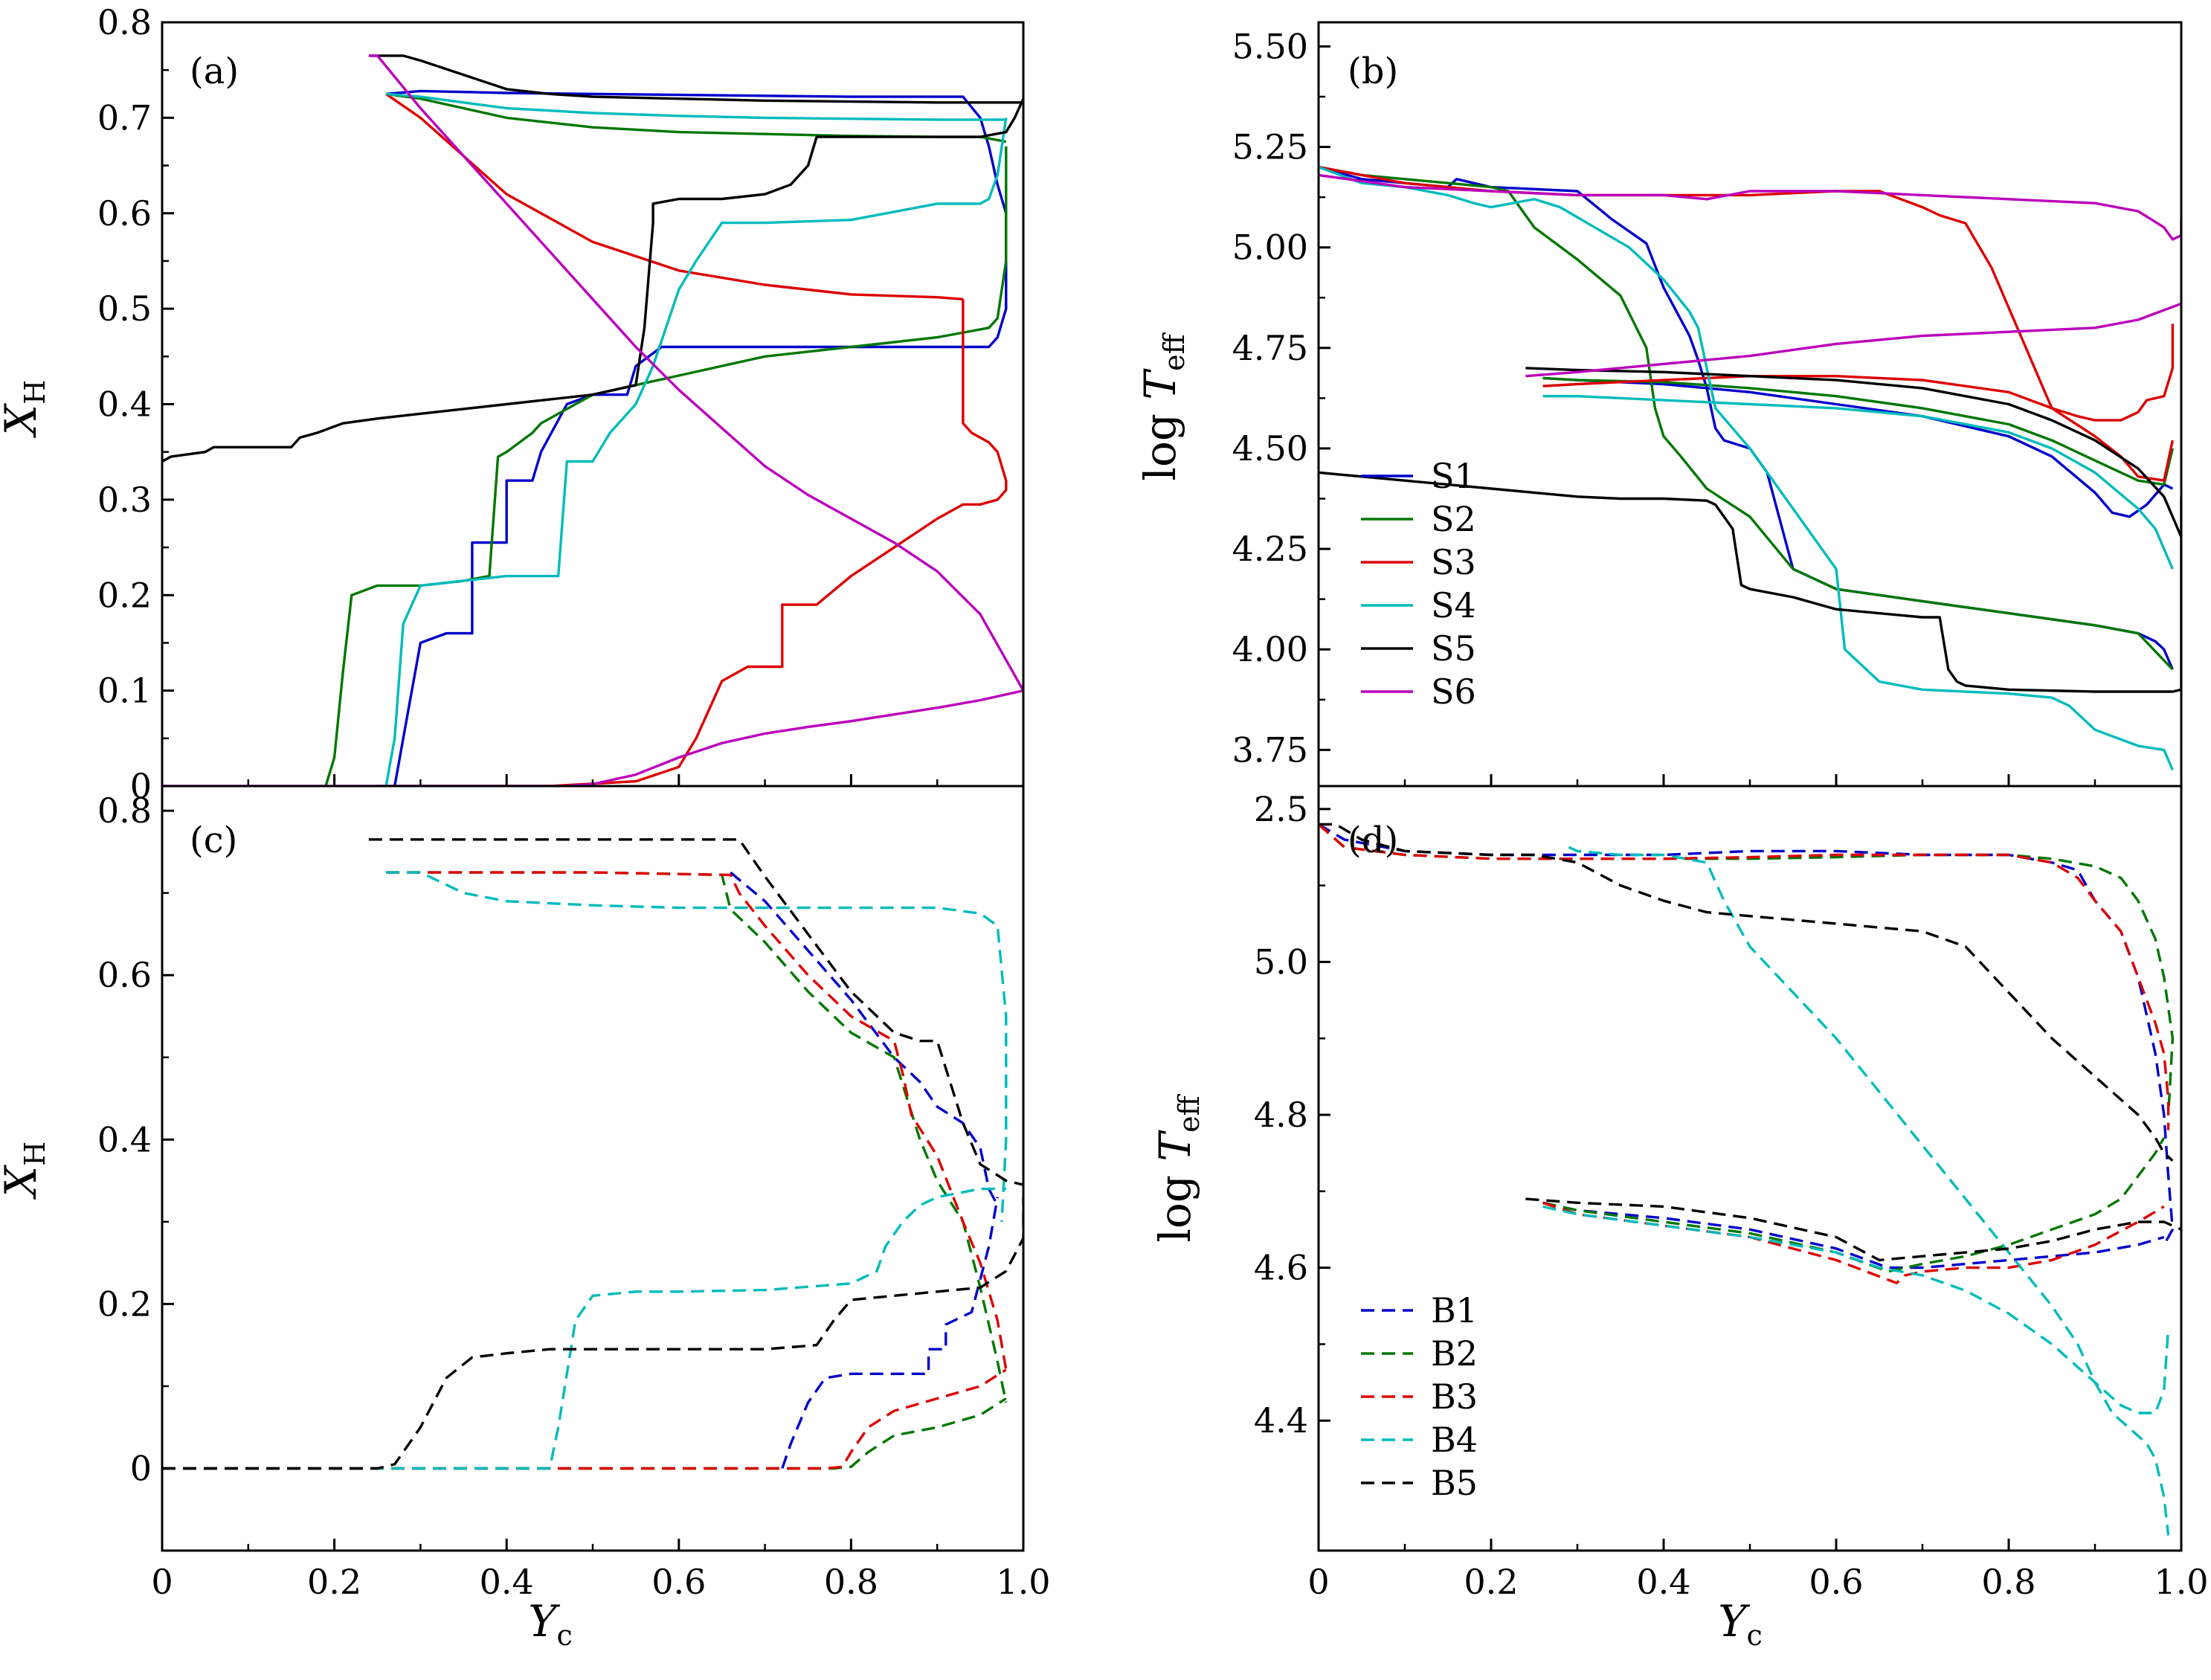 Image resolution: width=2211 pixels, height=1680 pixels. I want to click on panel-b-ylabel: log Teff, so click(1163, 406).